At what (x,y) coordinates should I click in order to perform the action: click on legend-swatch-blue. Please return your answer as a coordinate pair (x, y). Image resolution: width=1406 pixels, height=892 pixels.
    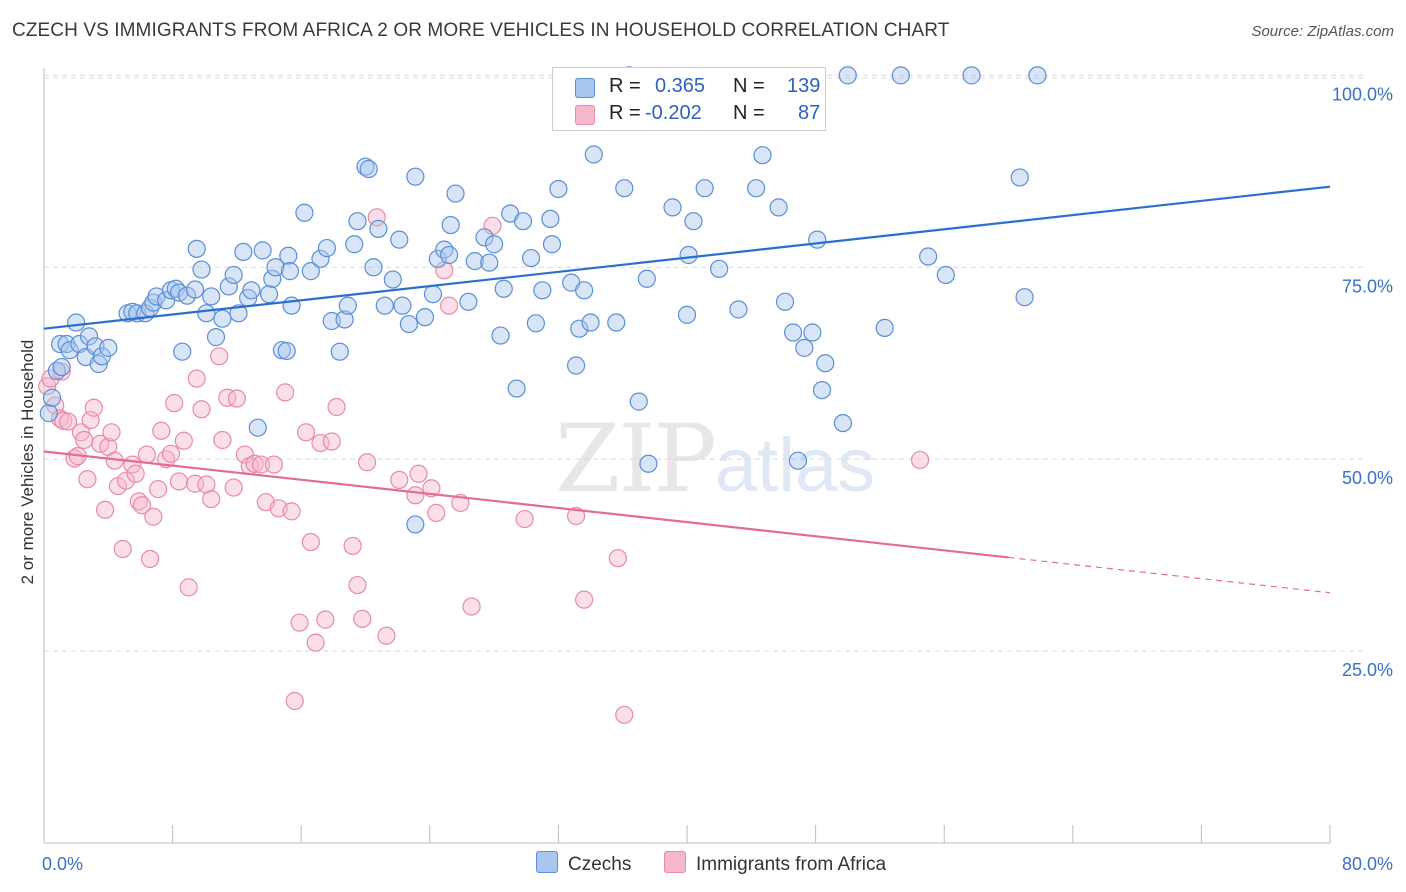
    Looking at the image, I should click on (585, 88).